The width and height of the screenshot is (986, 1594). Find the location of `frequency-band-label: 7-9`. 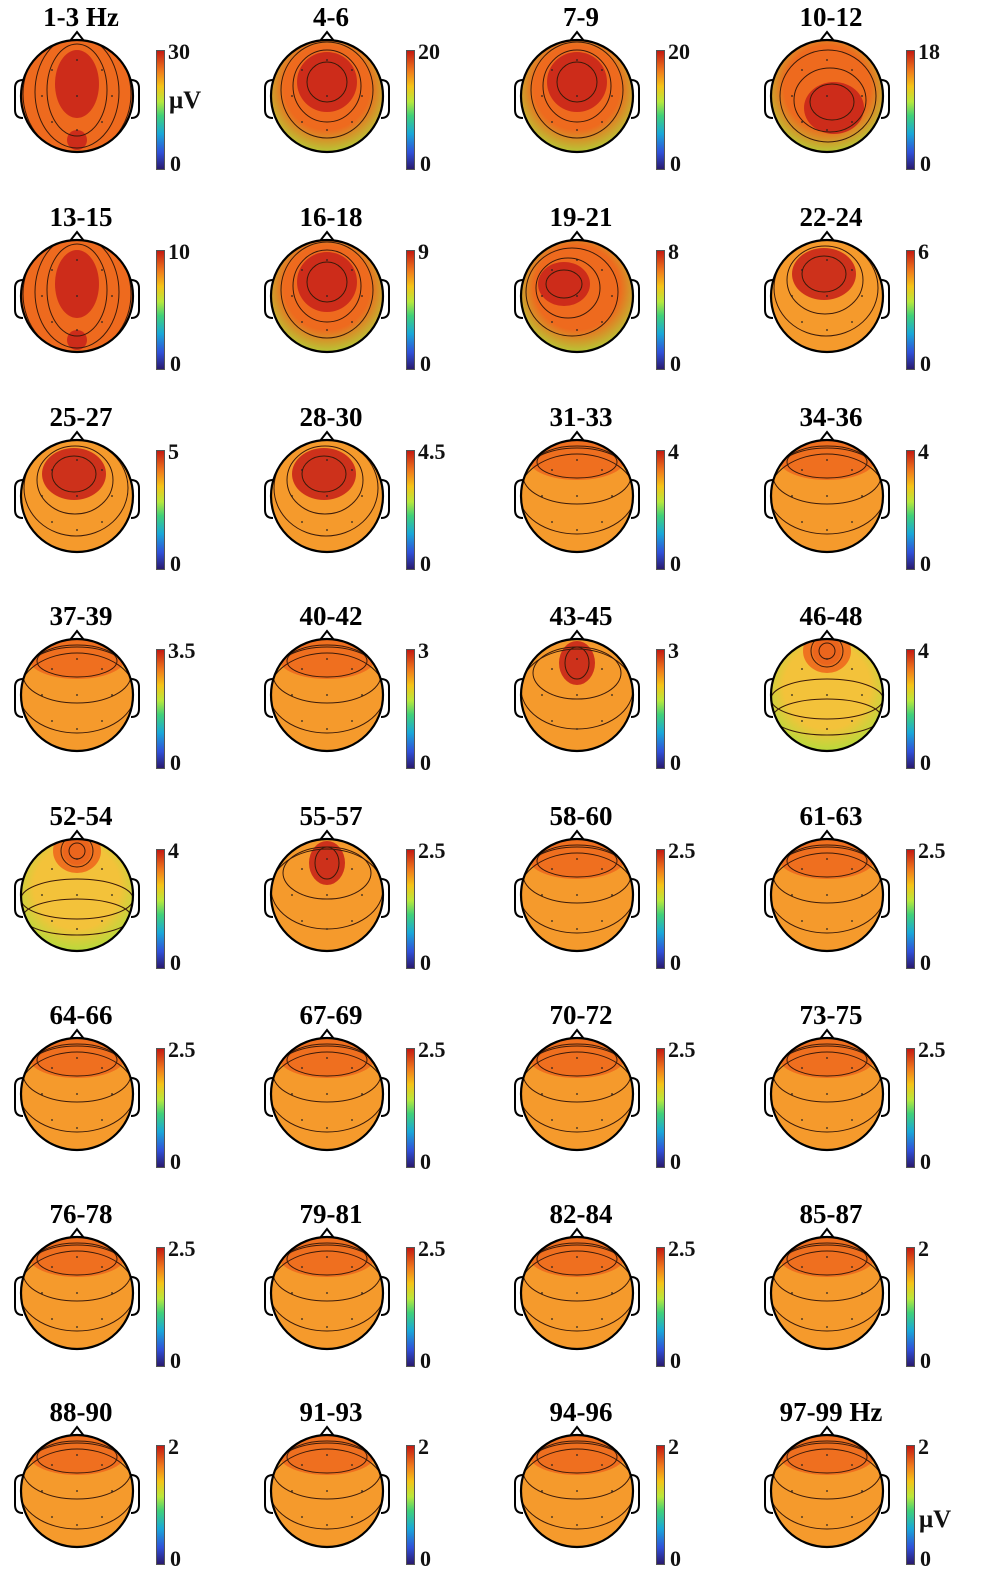

frequency-band-label: 7-9 is located at coordinates (581, 17).